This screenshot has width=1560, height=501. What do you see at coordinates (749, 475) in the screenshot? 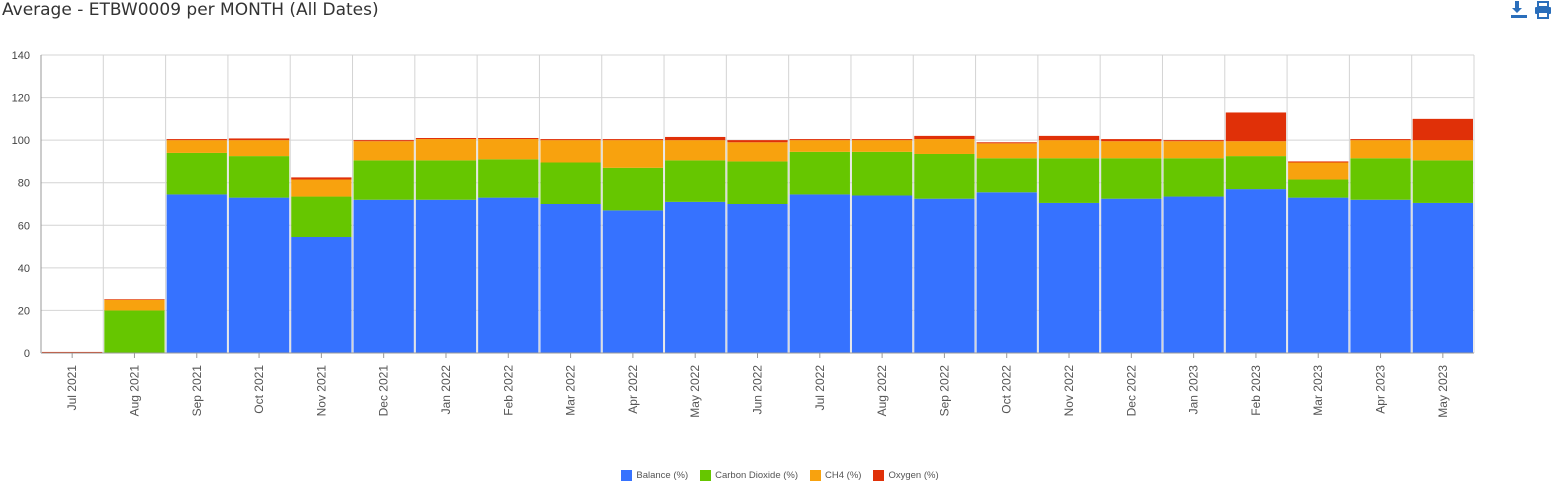
I see `legend-item: Carbon Dioxide (%)` at bounding box center [749, 475].